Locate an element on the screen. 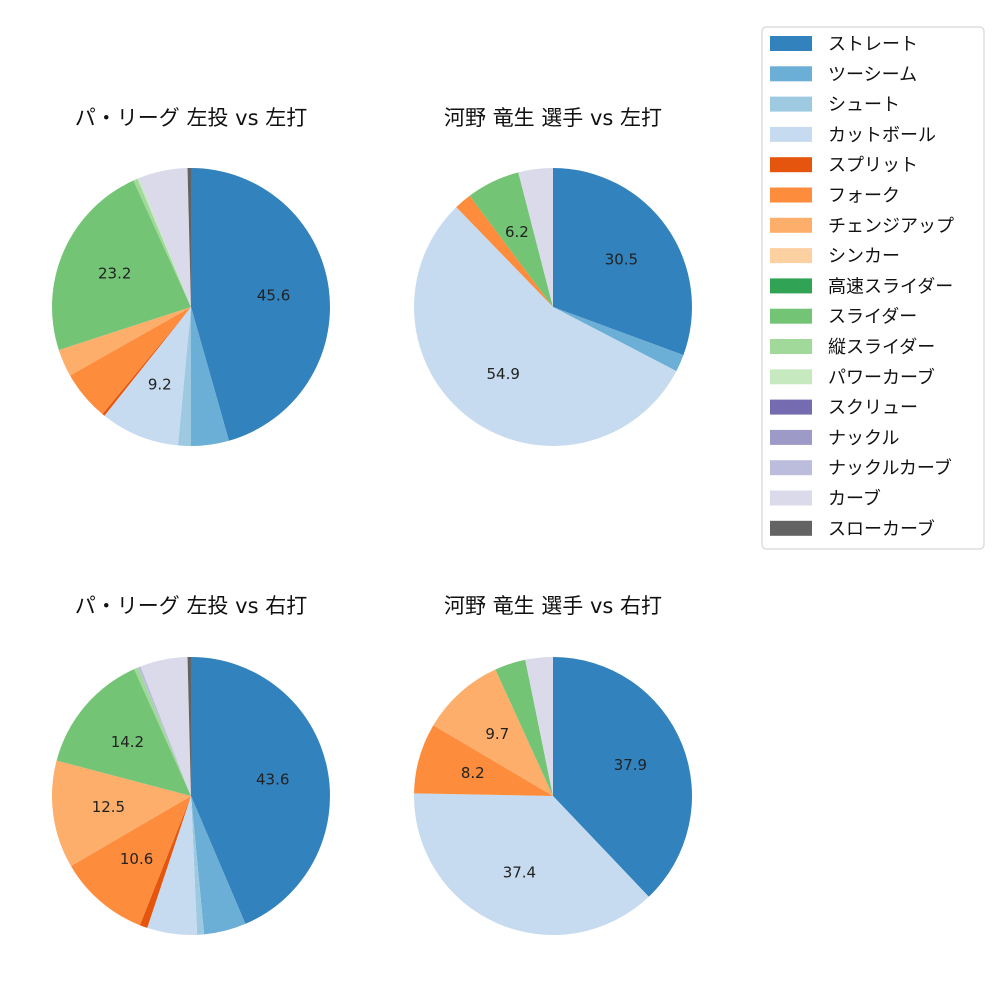 The image size is (1000, 1000). pie-chart-2: 河野 竜生 選手 vs 左打 30.5 54.9 6.2 is located at coordinates (553, 276).